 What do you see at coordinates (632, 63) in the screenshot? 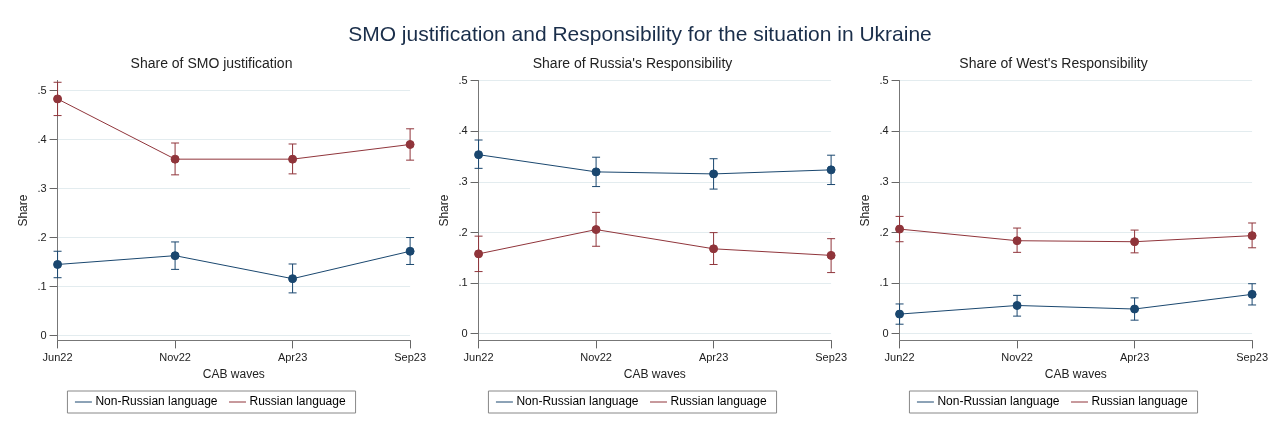
I see `chart-title: Share of Russia's Responsibility` at bounding box center [632, 63].